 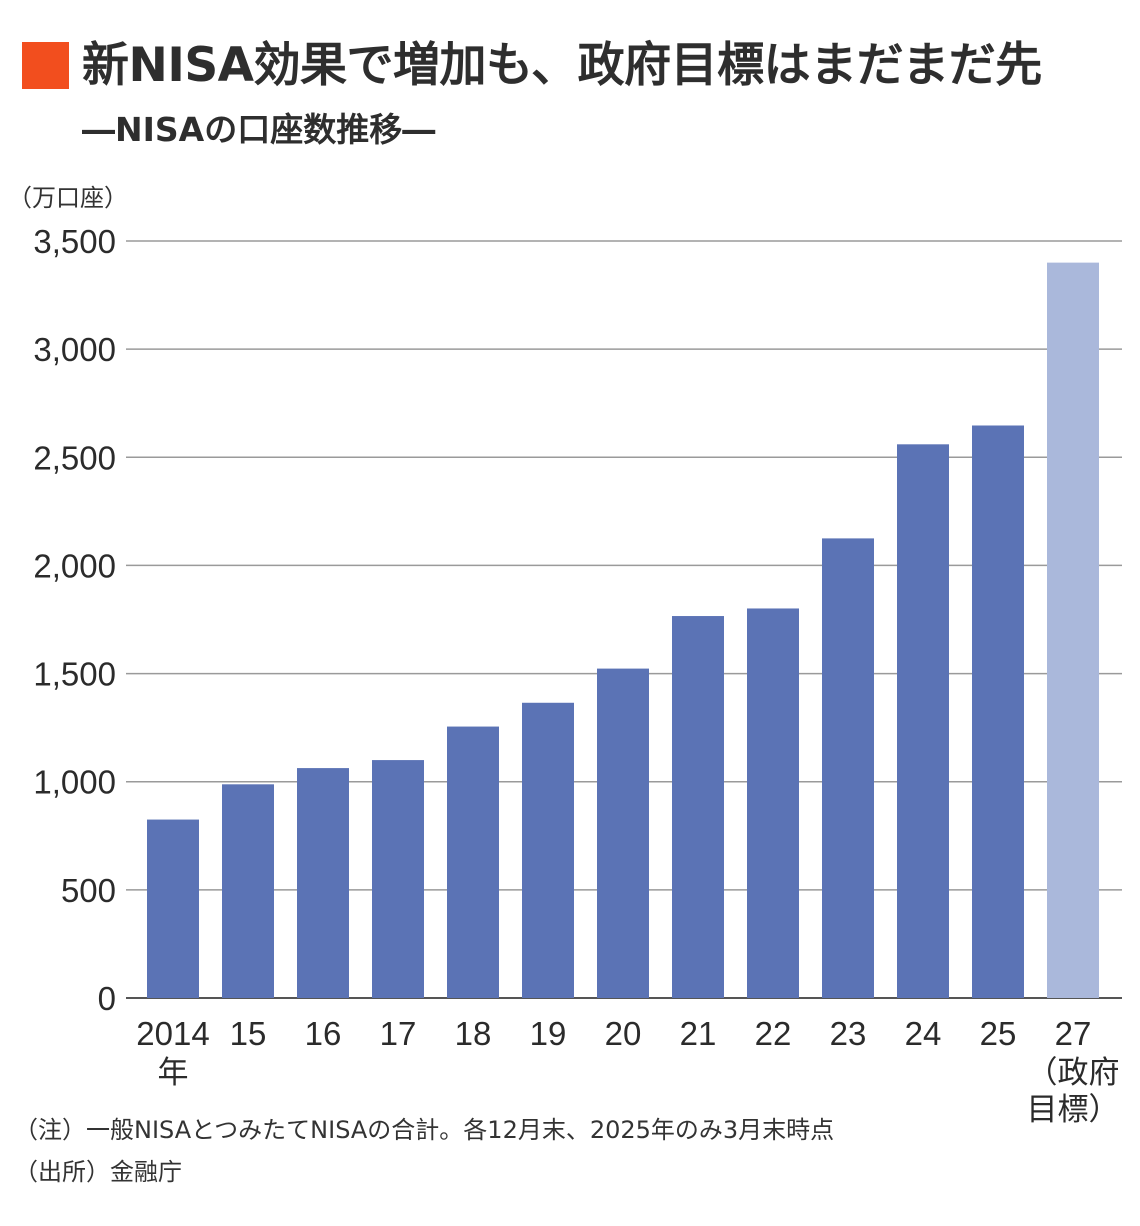 What do you see at coordinates (74, 349) in the screenshot?
I see `y-tick-label: 3,000` at bounding box center [74, 349].